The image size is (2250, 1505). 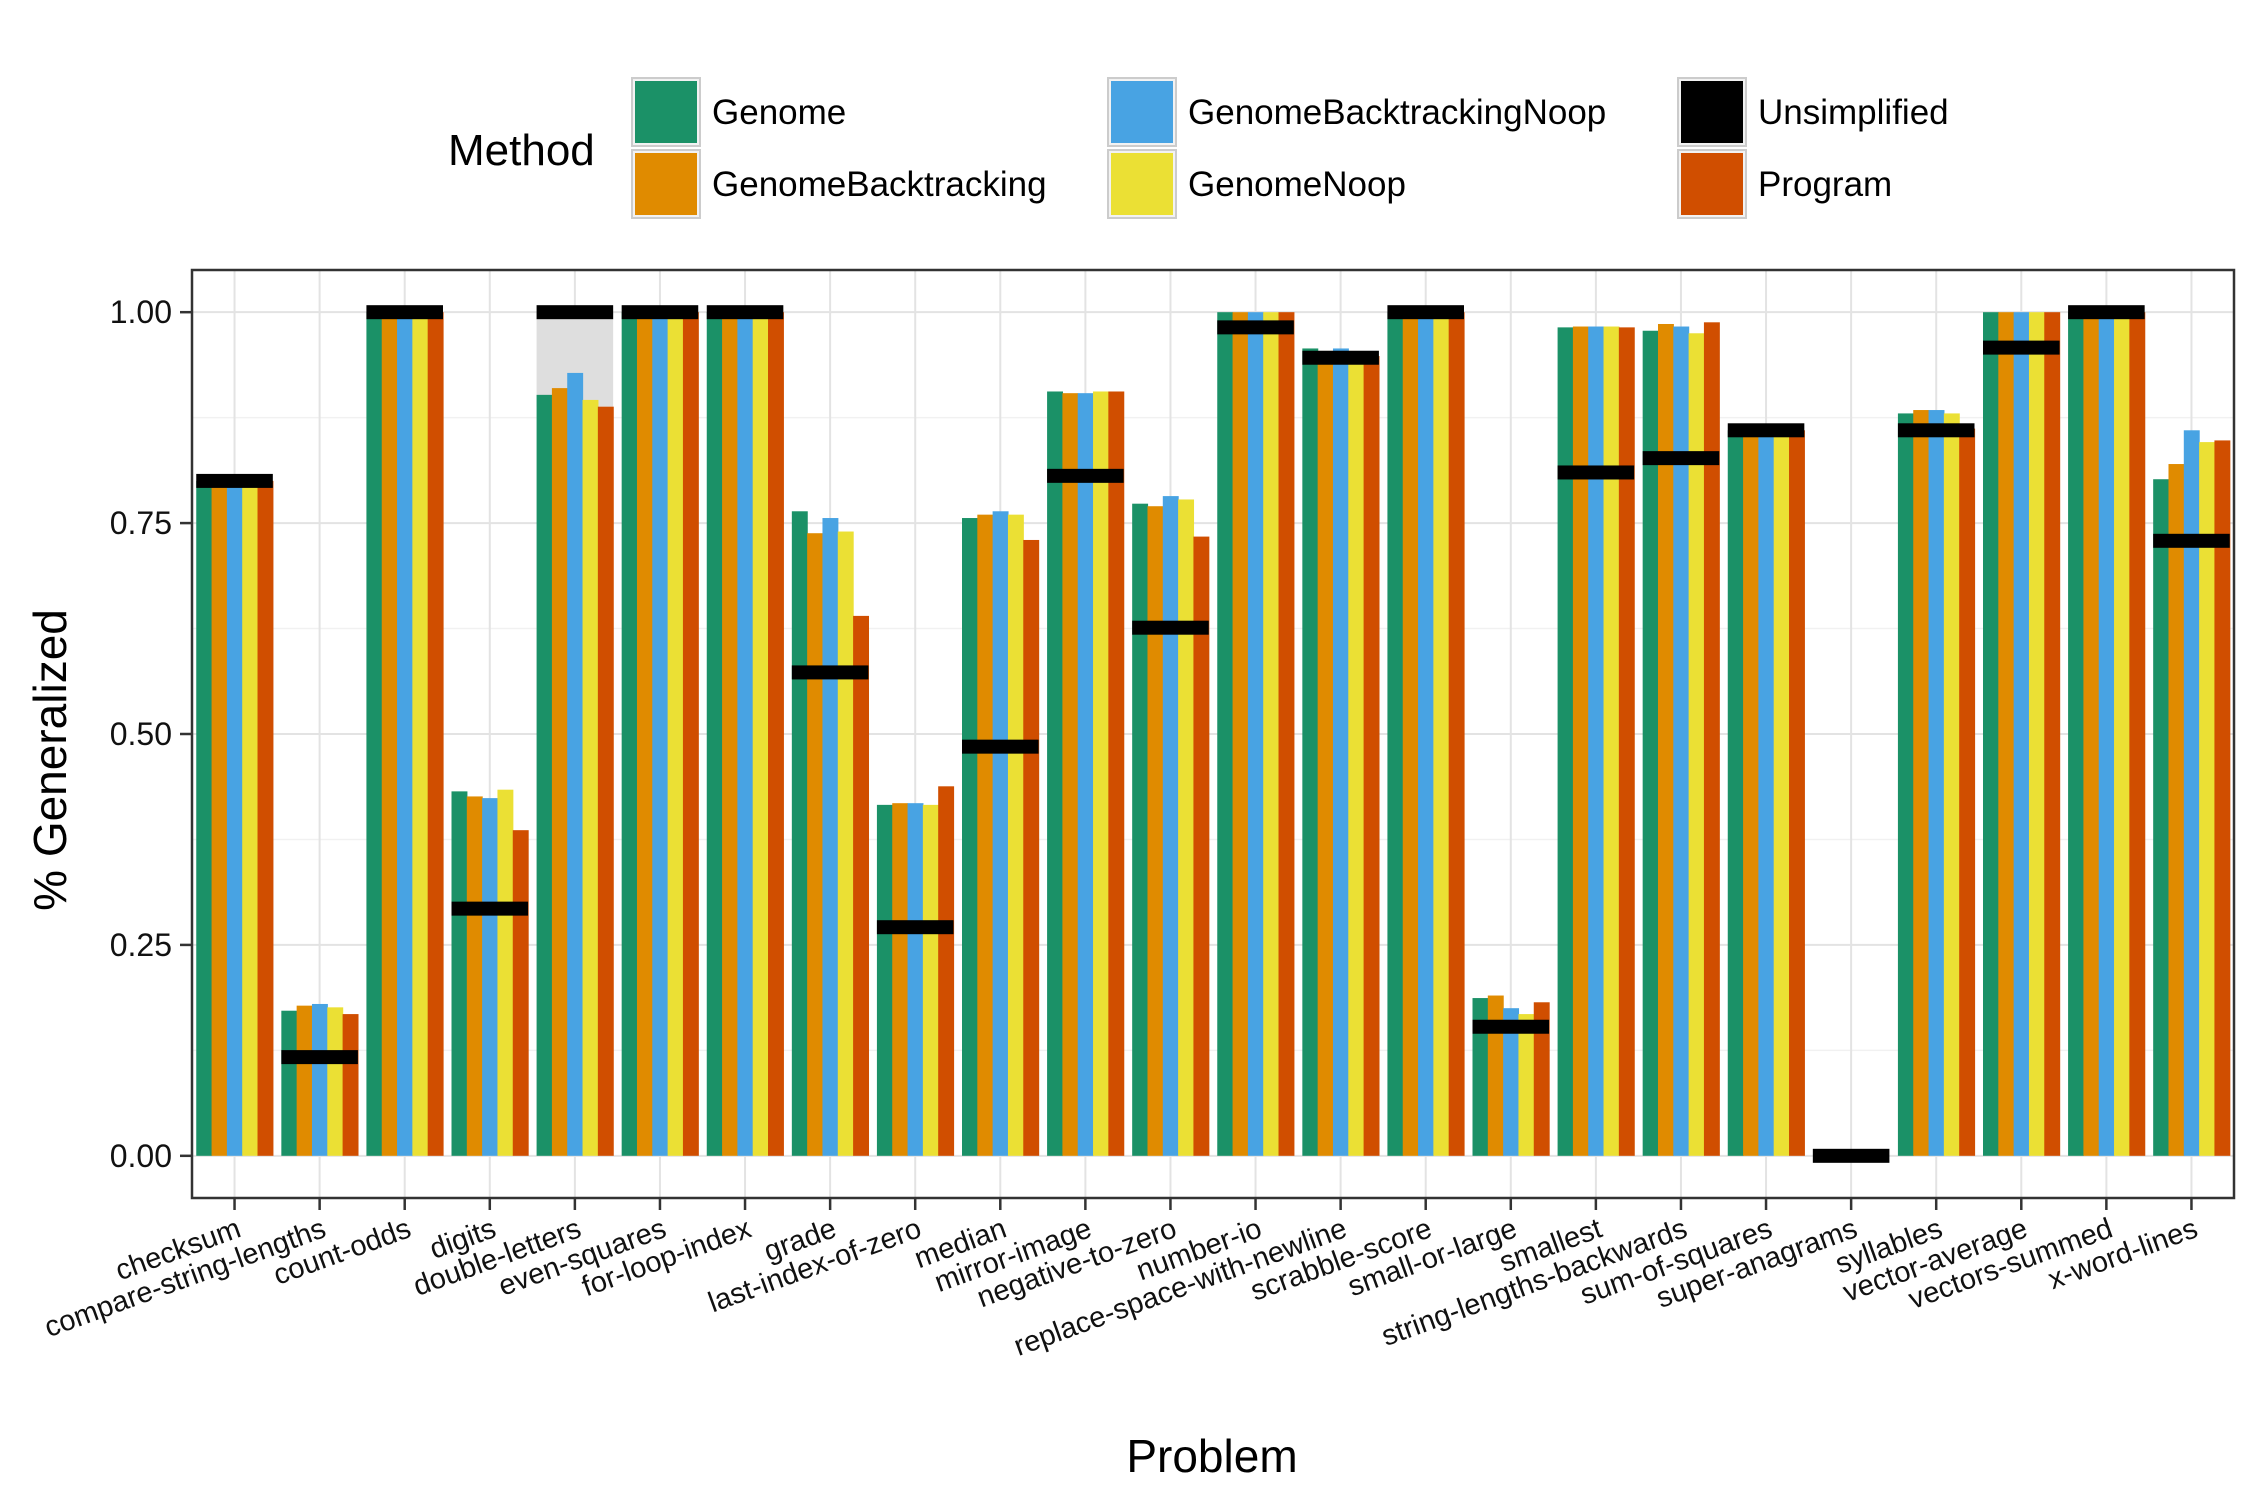 I want to click on legend-label-program: Program, so click(x=1825, y=184).